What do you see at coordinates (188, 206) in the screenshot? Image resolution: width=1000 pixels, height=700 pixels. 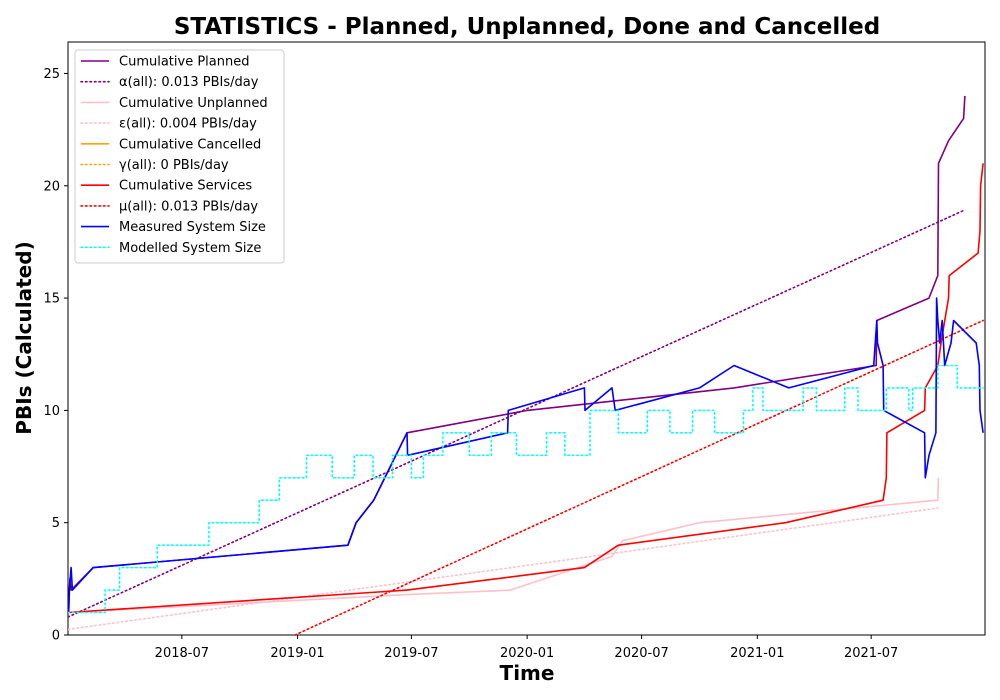 I see `legend-label: μ(all): 0.013 PBIs/day` at bounding box center [188, 206].